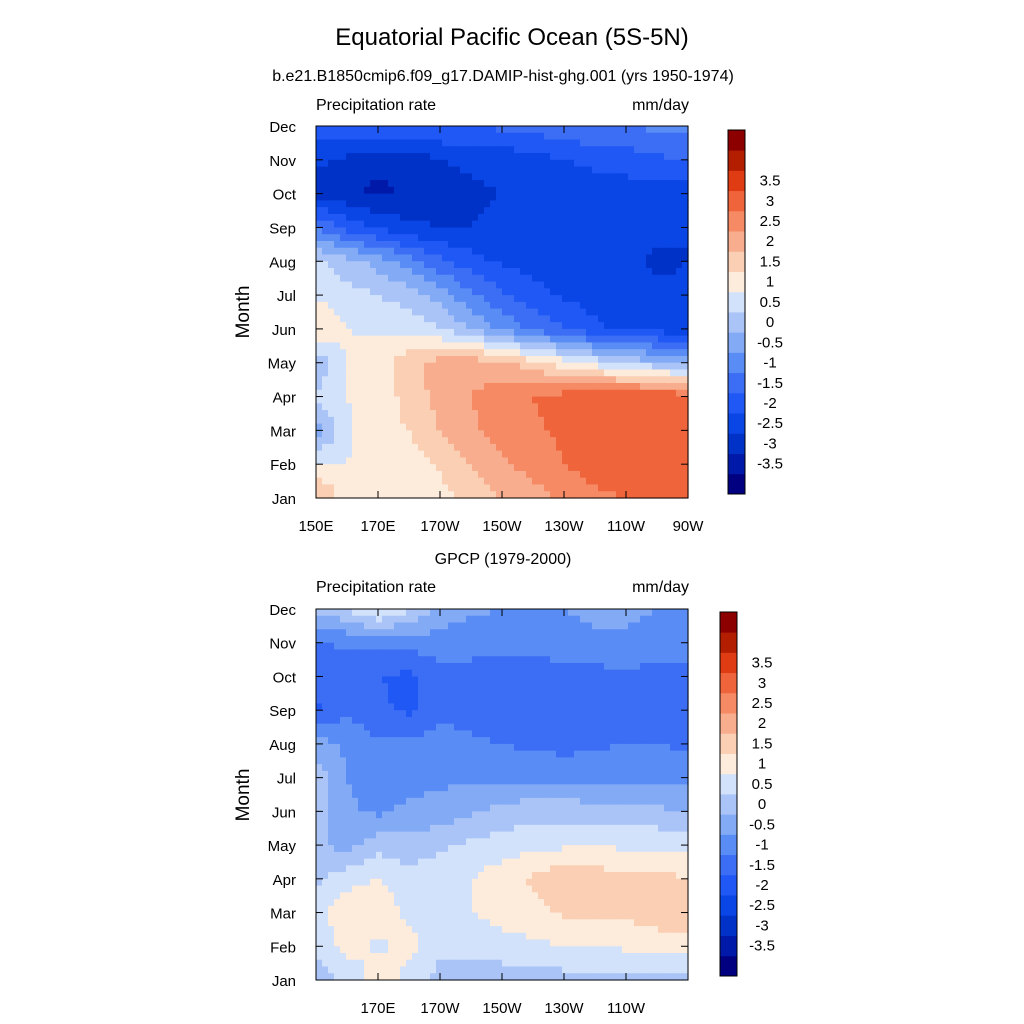 This screenshot has width=1024, height=1024. What do you see at coordinates (283, 465) in the screenshot?
I see `y-tick-label: Feb` at bounding box center [283, 465].